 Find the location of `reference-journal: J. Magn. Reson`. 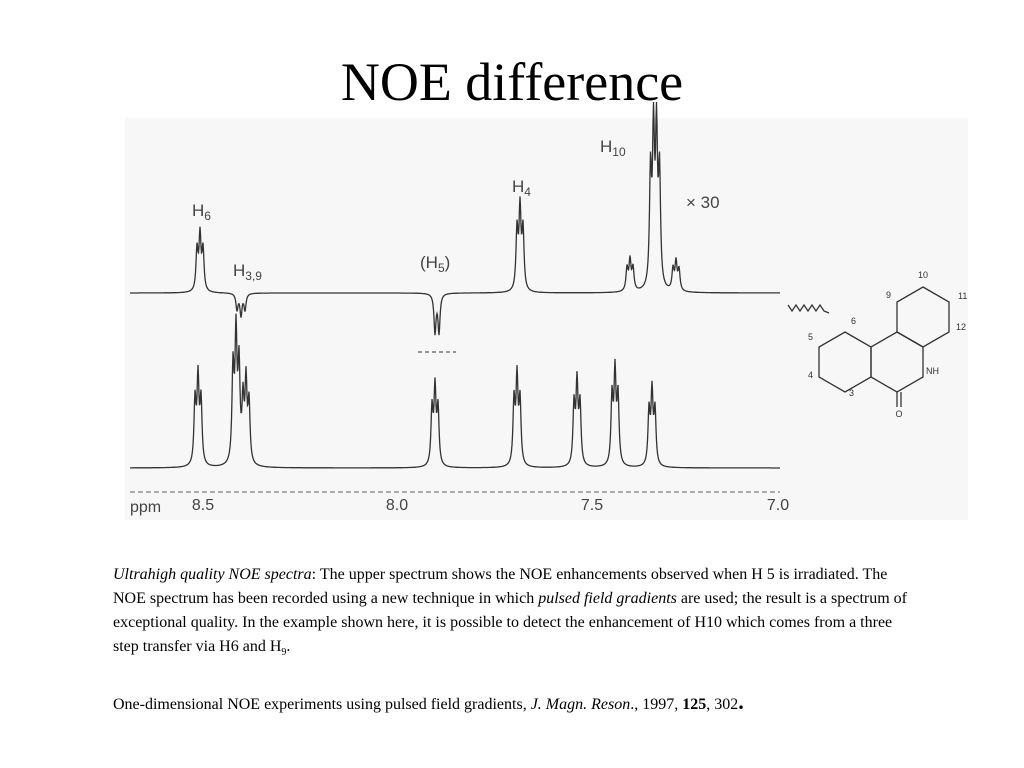

reference-journal: J. Magn. Reson is located at coordinates (580, 704).